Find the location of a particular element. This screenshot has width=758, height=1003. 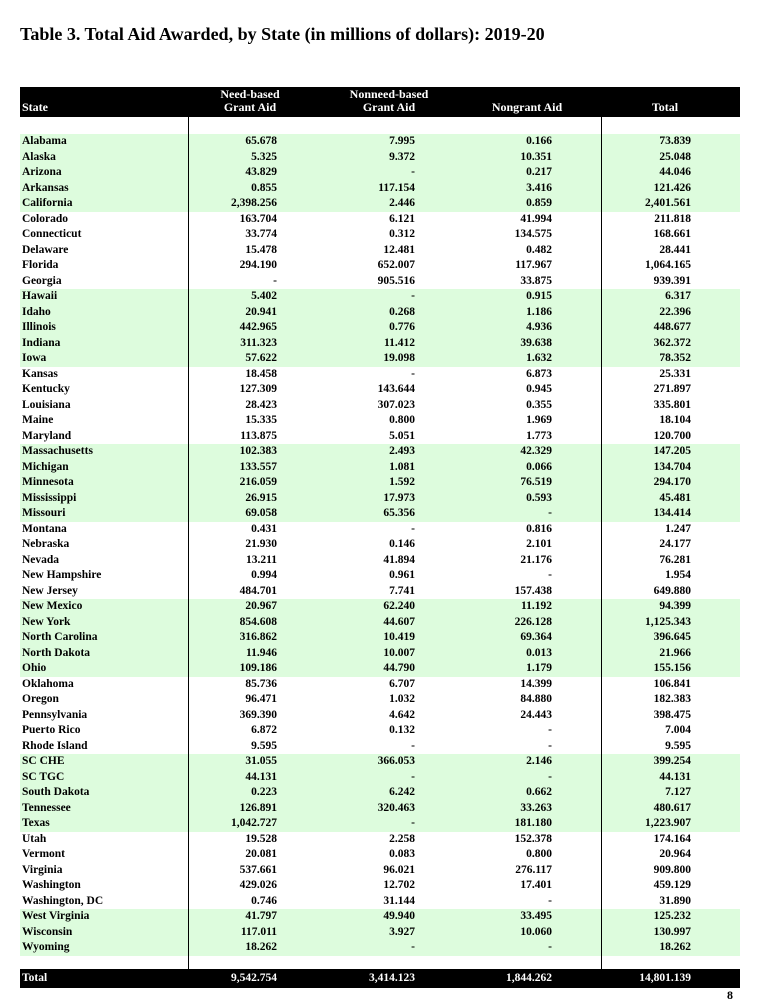

state-name: Michigan is located at coordinates (45, 466).